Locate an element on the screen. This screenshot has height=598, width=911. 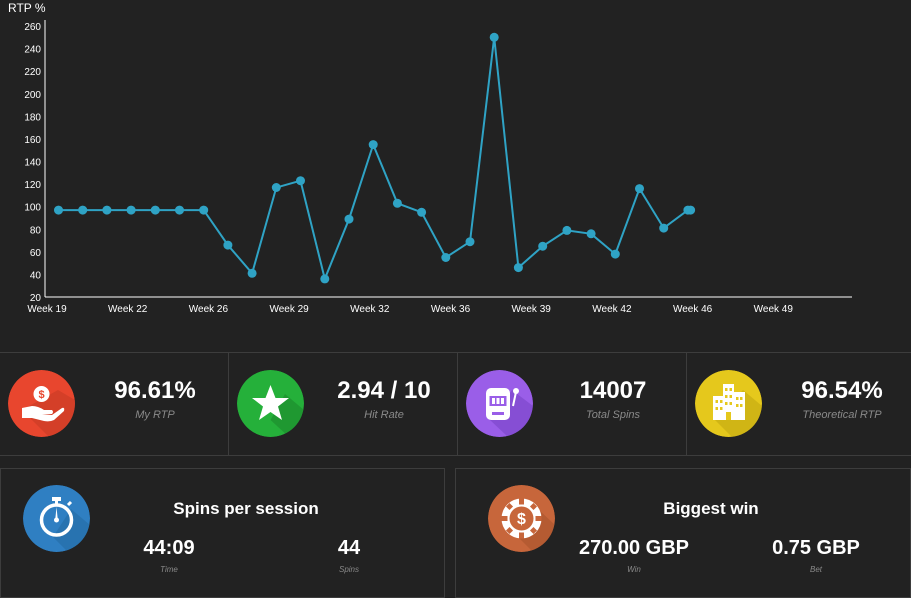
x-tick-label: Week 26 is located at coordinates (209, 309).